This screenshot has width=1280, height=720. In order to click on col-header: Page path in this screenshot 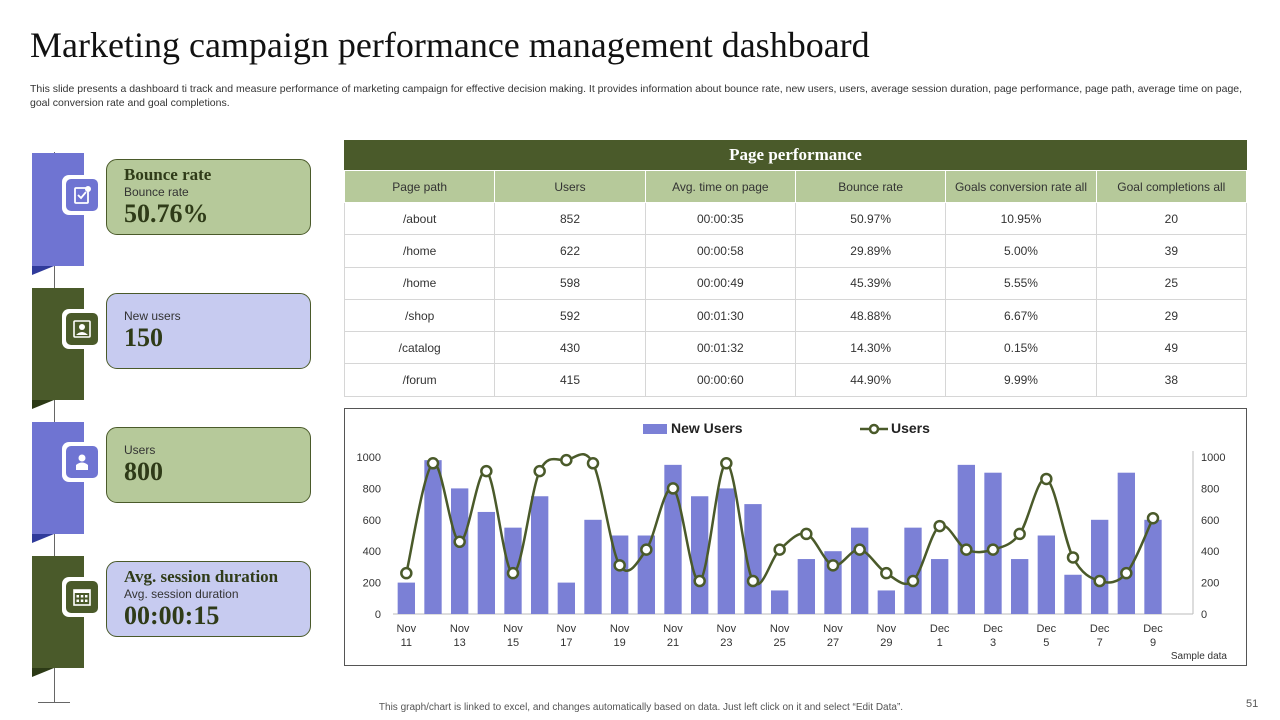, I will do `click(419, 186)`.